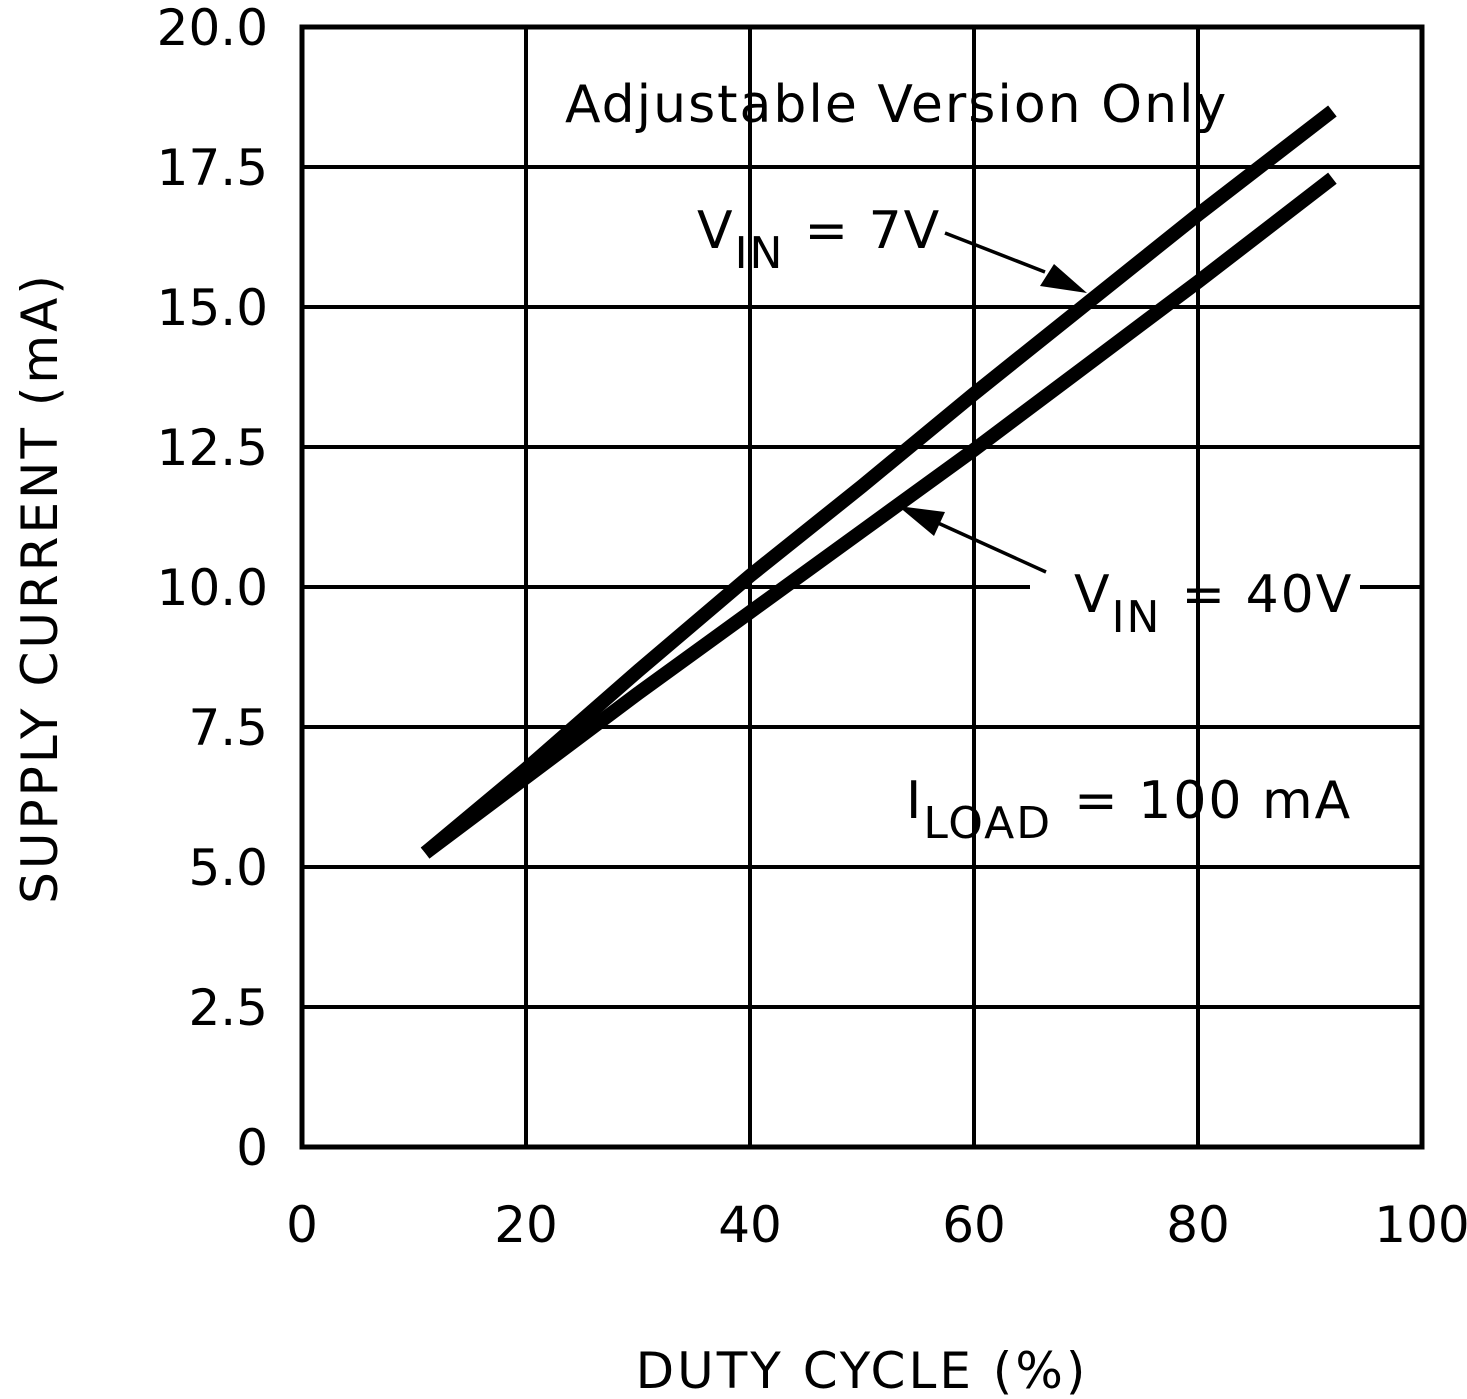 The image size is (1467, 1399). I want to click on vin-7v-main: V, so click(716, 231).